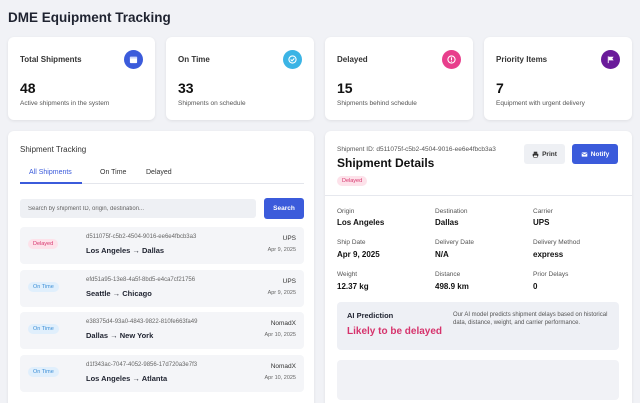 The width and height of the screenshot is (640, 403). Describe the element at coordinates (352, 59) in the screenshot. I see `stat-label: Delayed` at that location.